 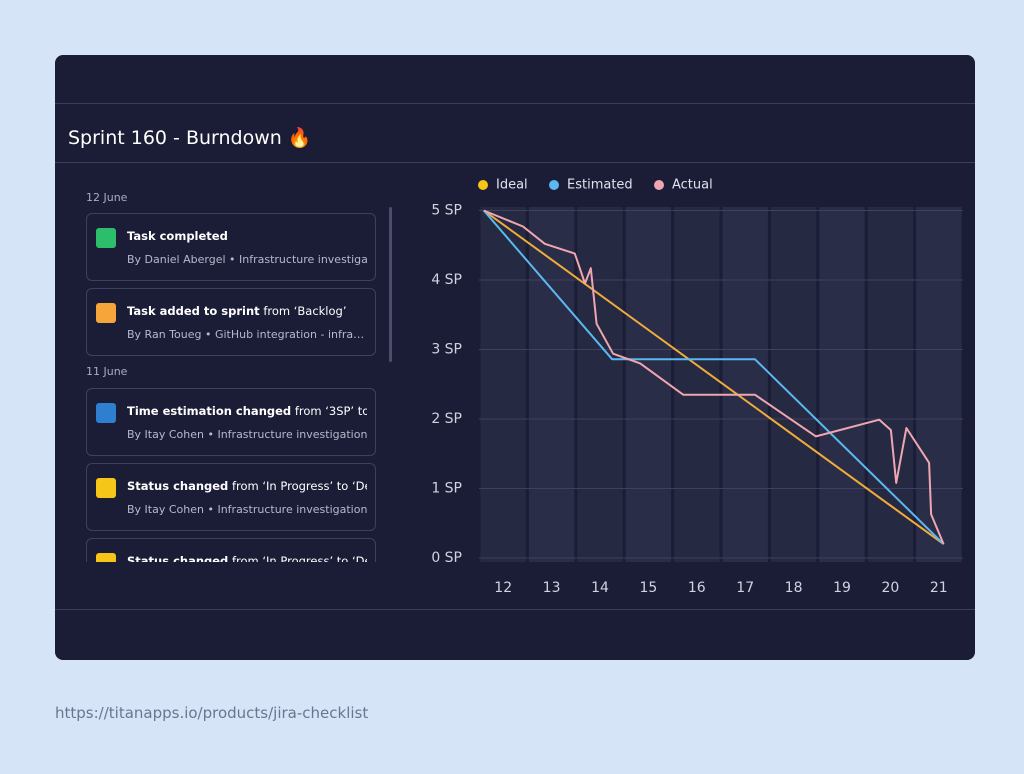 I want to click on y-tick-label: 3 SP, so click(x=446, y=349).